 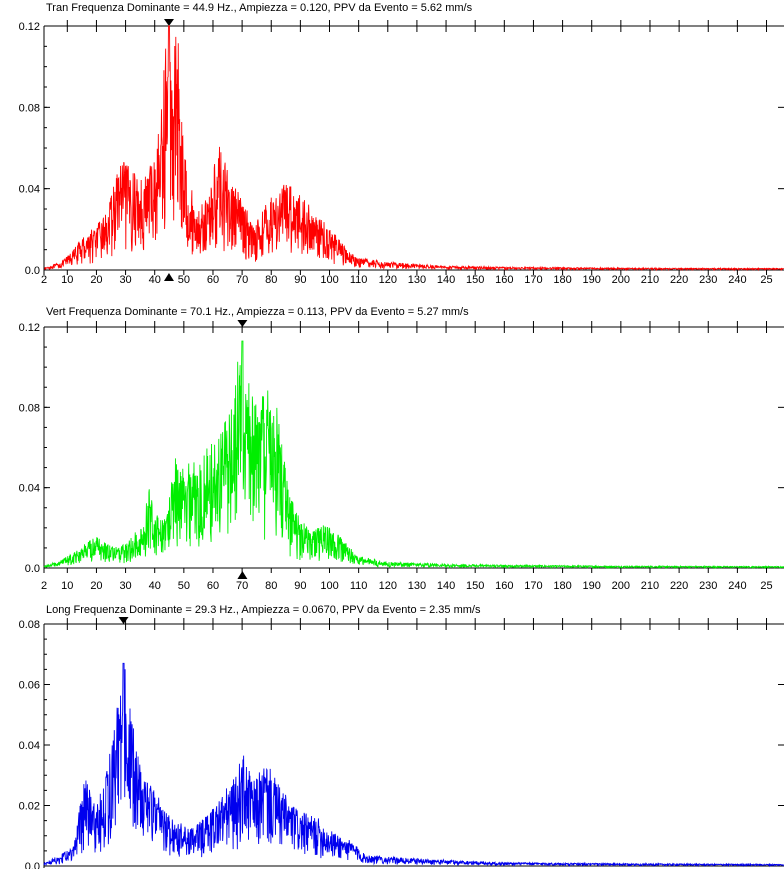 I want to click on yticks-long: 0.0 0.02 0.04 0.06 0.08, so click(x=34, y=744).